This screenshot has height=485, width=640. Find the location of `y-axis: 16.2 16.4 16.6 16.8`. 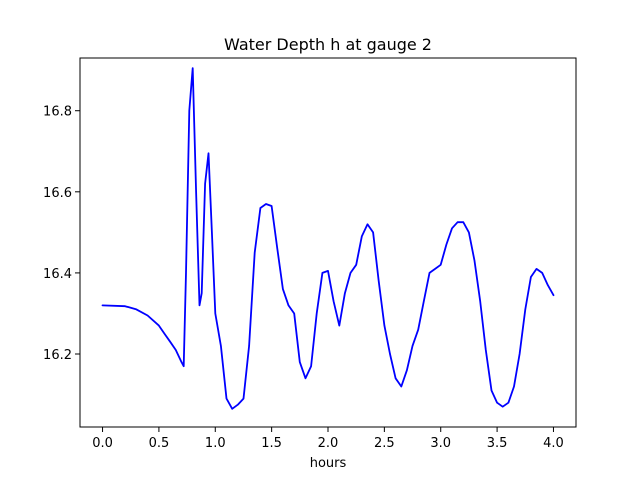

y-axis: 16.2 16.4 16.6 16.8 is located at coordinates (61, 234).